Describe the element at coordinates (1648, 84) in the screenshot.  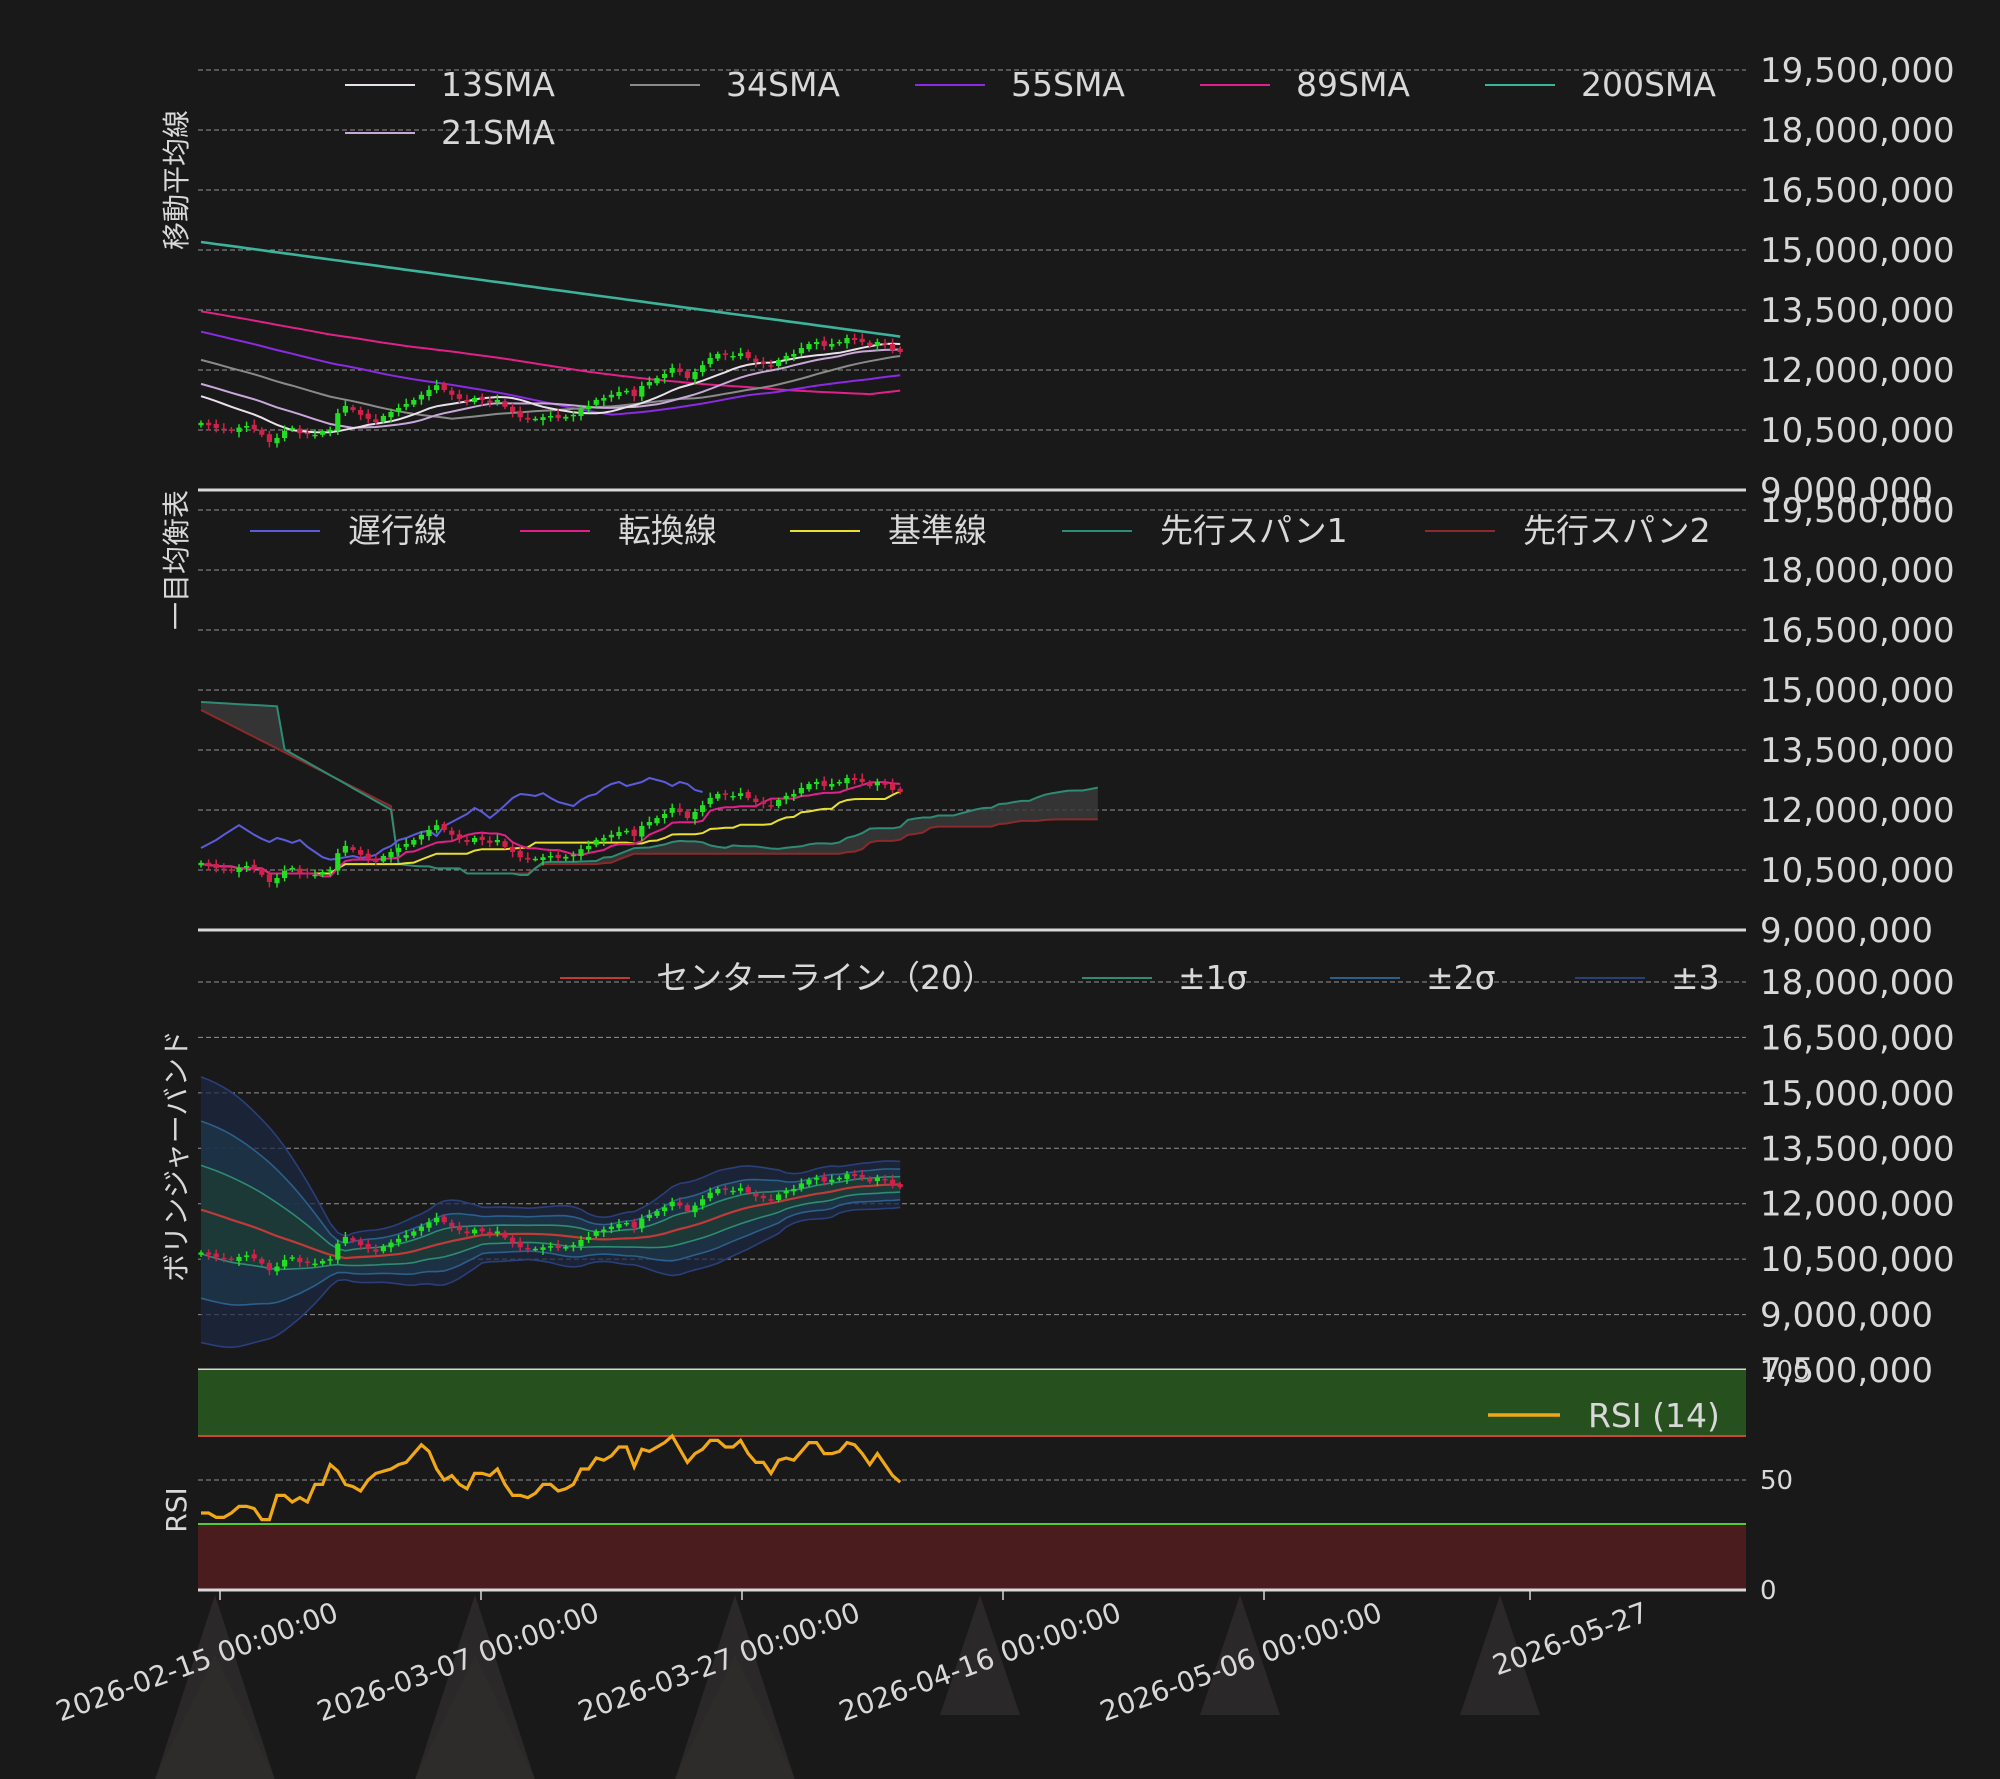
I see `legend-label: 200SMA` at that location.